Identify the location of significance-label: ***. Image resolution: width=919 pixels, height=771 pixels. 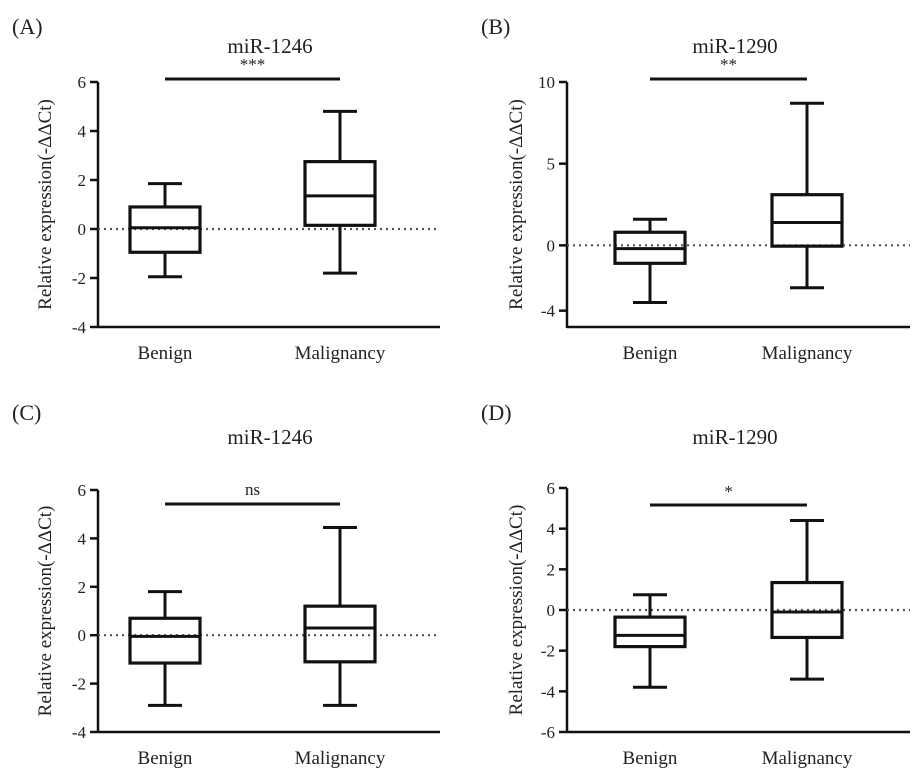
(253, 64).